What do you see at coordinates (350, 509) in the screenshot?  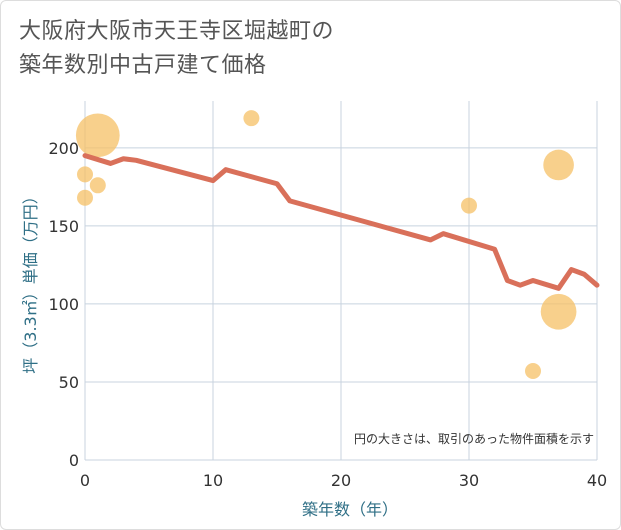 I see `x-axis-label: 築年数（年）` at bounding box center [350, 509].